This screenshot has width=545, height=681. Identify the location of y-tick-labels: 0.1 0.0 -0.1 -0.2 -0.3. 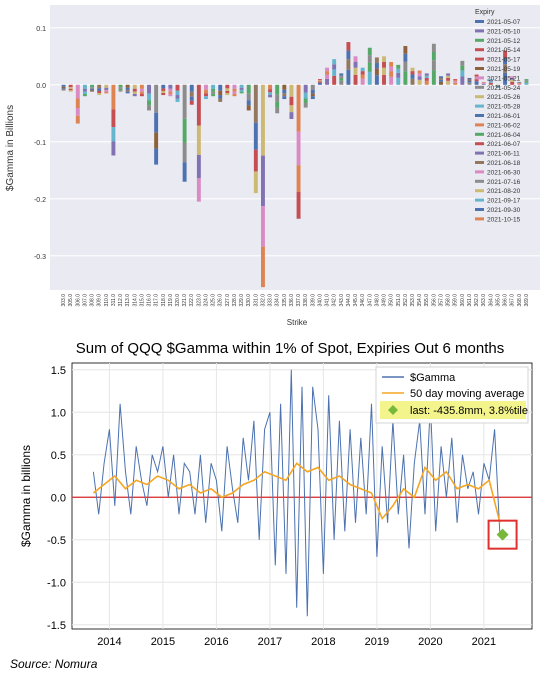
(40, 143).